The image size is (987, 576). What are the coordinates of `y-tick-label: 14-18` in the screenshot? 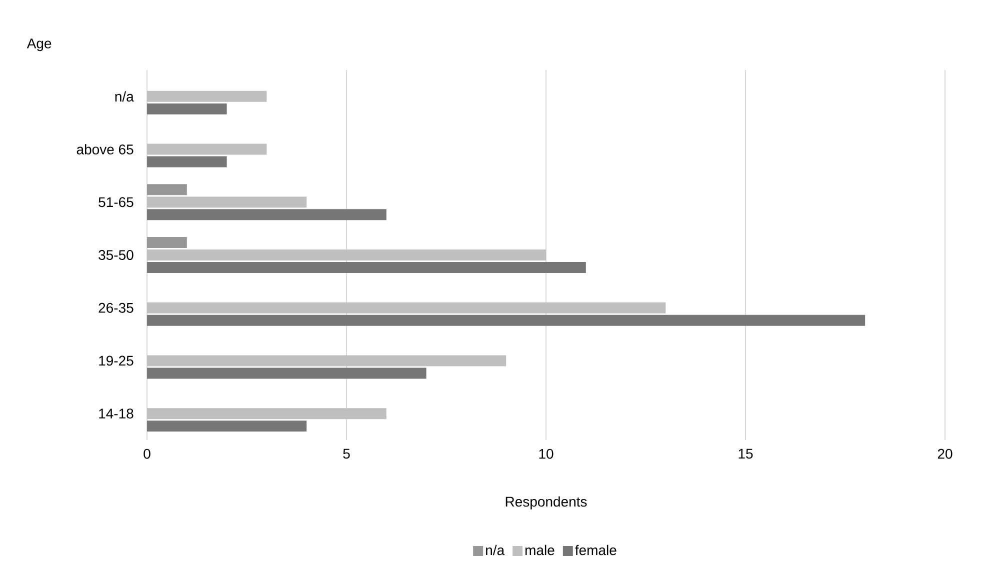 It's located at (116, 413).